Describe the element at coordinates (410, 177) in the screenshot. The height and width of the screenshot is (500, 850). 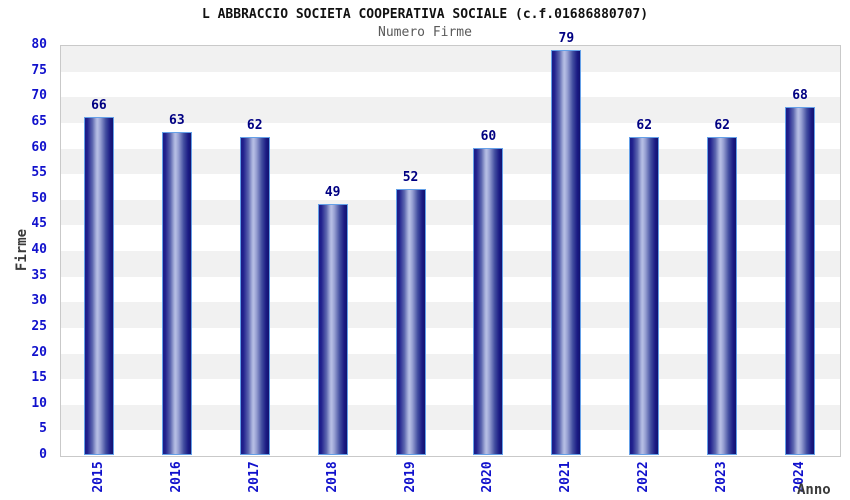
I see `bar-value-label: 52` at that location.